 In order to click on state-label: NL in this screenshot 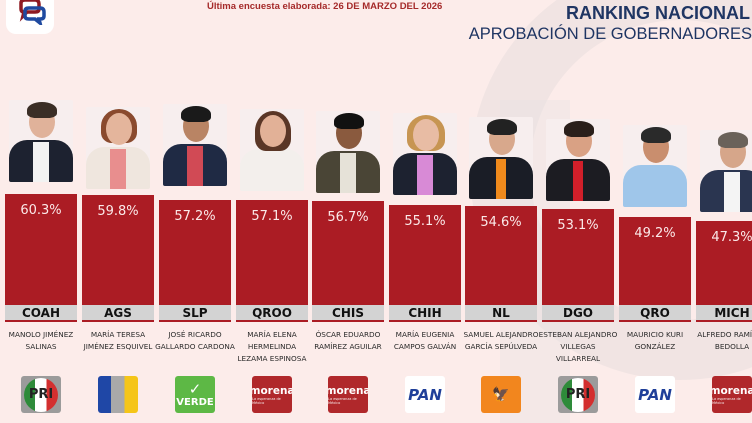, I will do `click(501, 313)`.